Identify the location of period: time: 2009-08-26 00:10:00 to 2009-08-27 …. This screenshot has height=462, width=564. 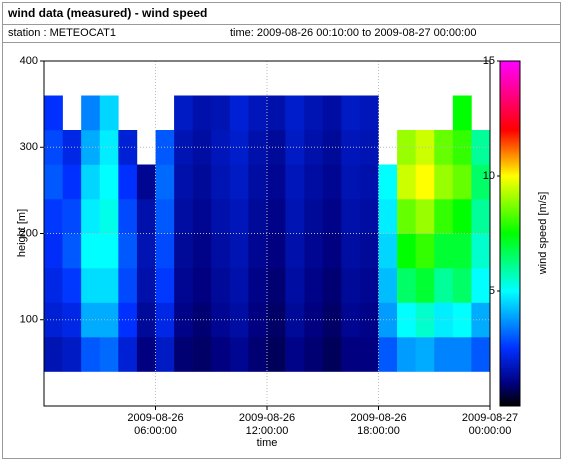
(353, 33).